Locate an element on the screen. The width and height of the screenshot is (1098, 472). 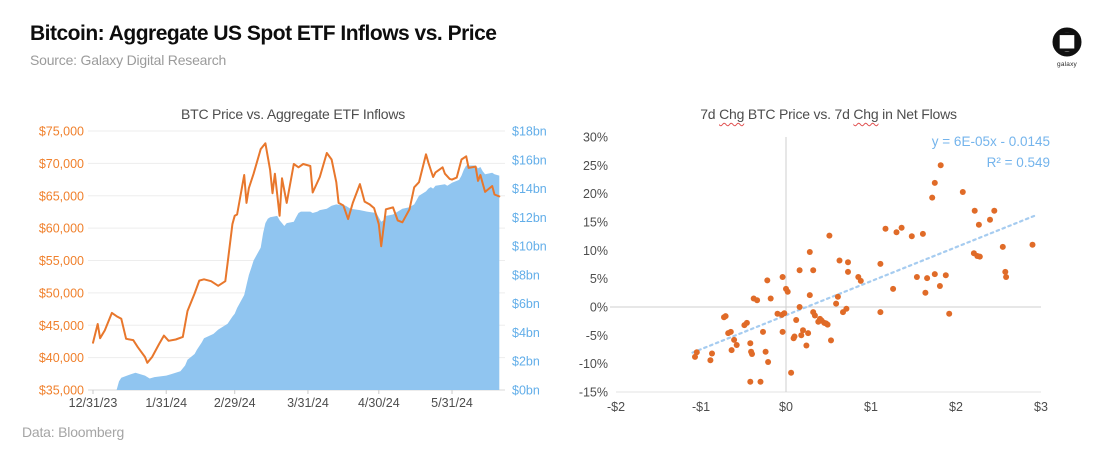
svg-text: $8bn is located at coordinates (526, 275).